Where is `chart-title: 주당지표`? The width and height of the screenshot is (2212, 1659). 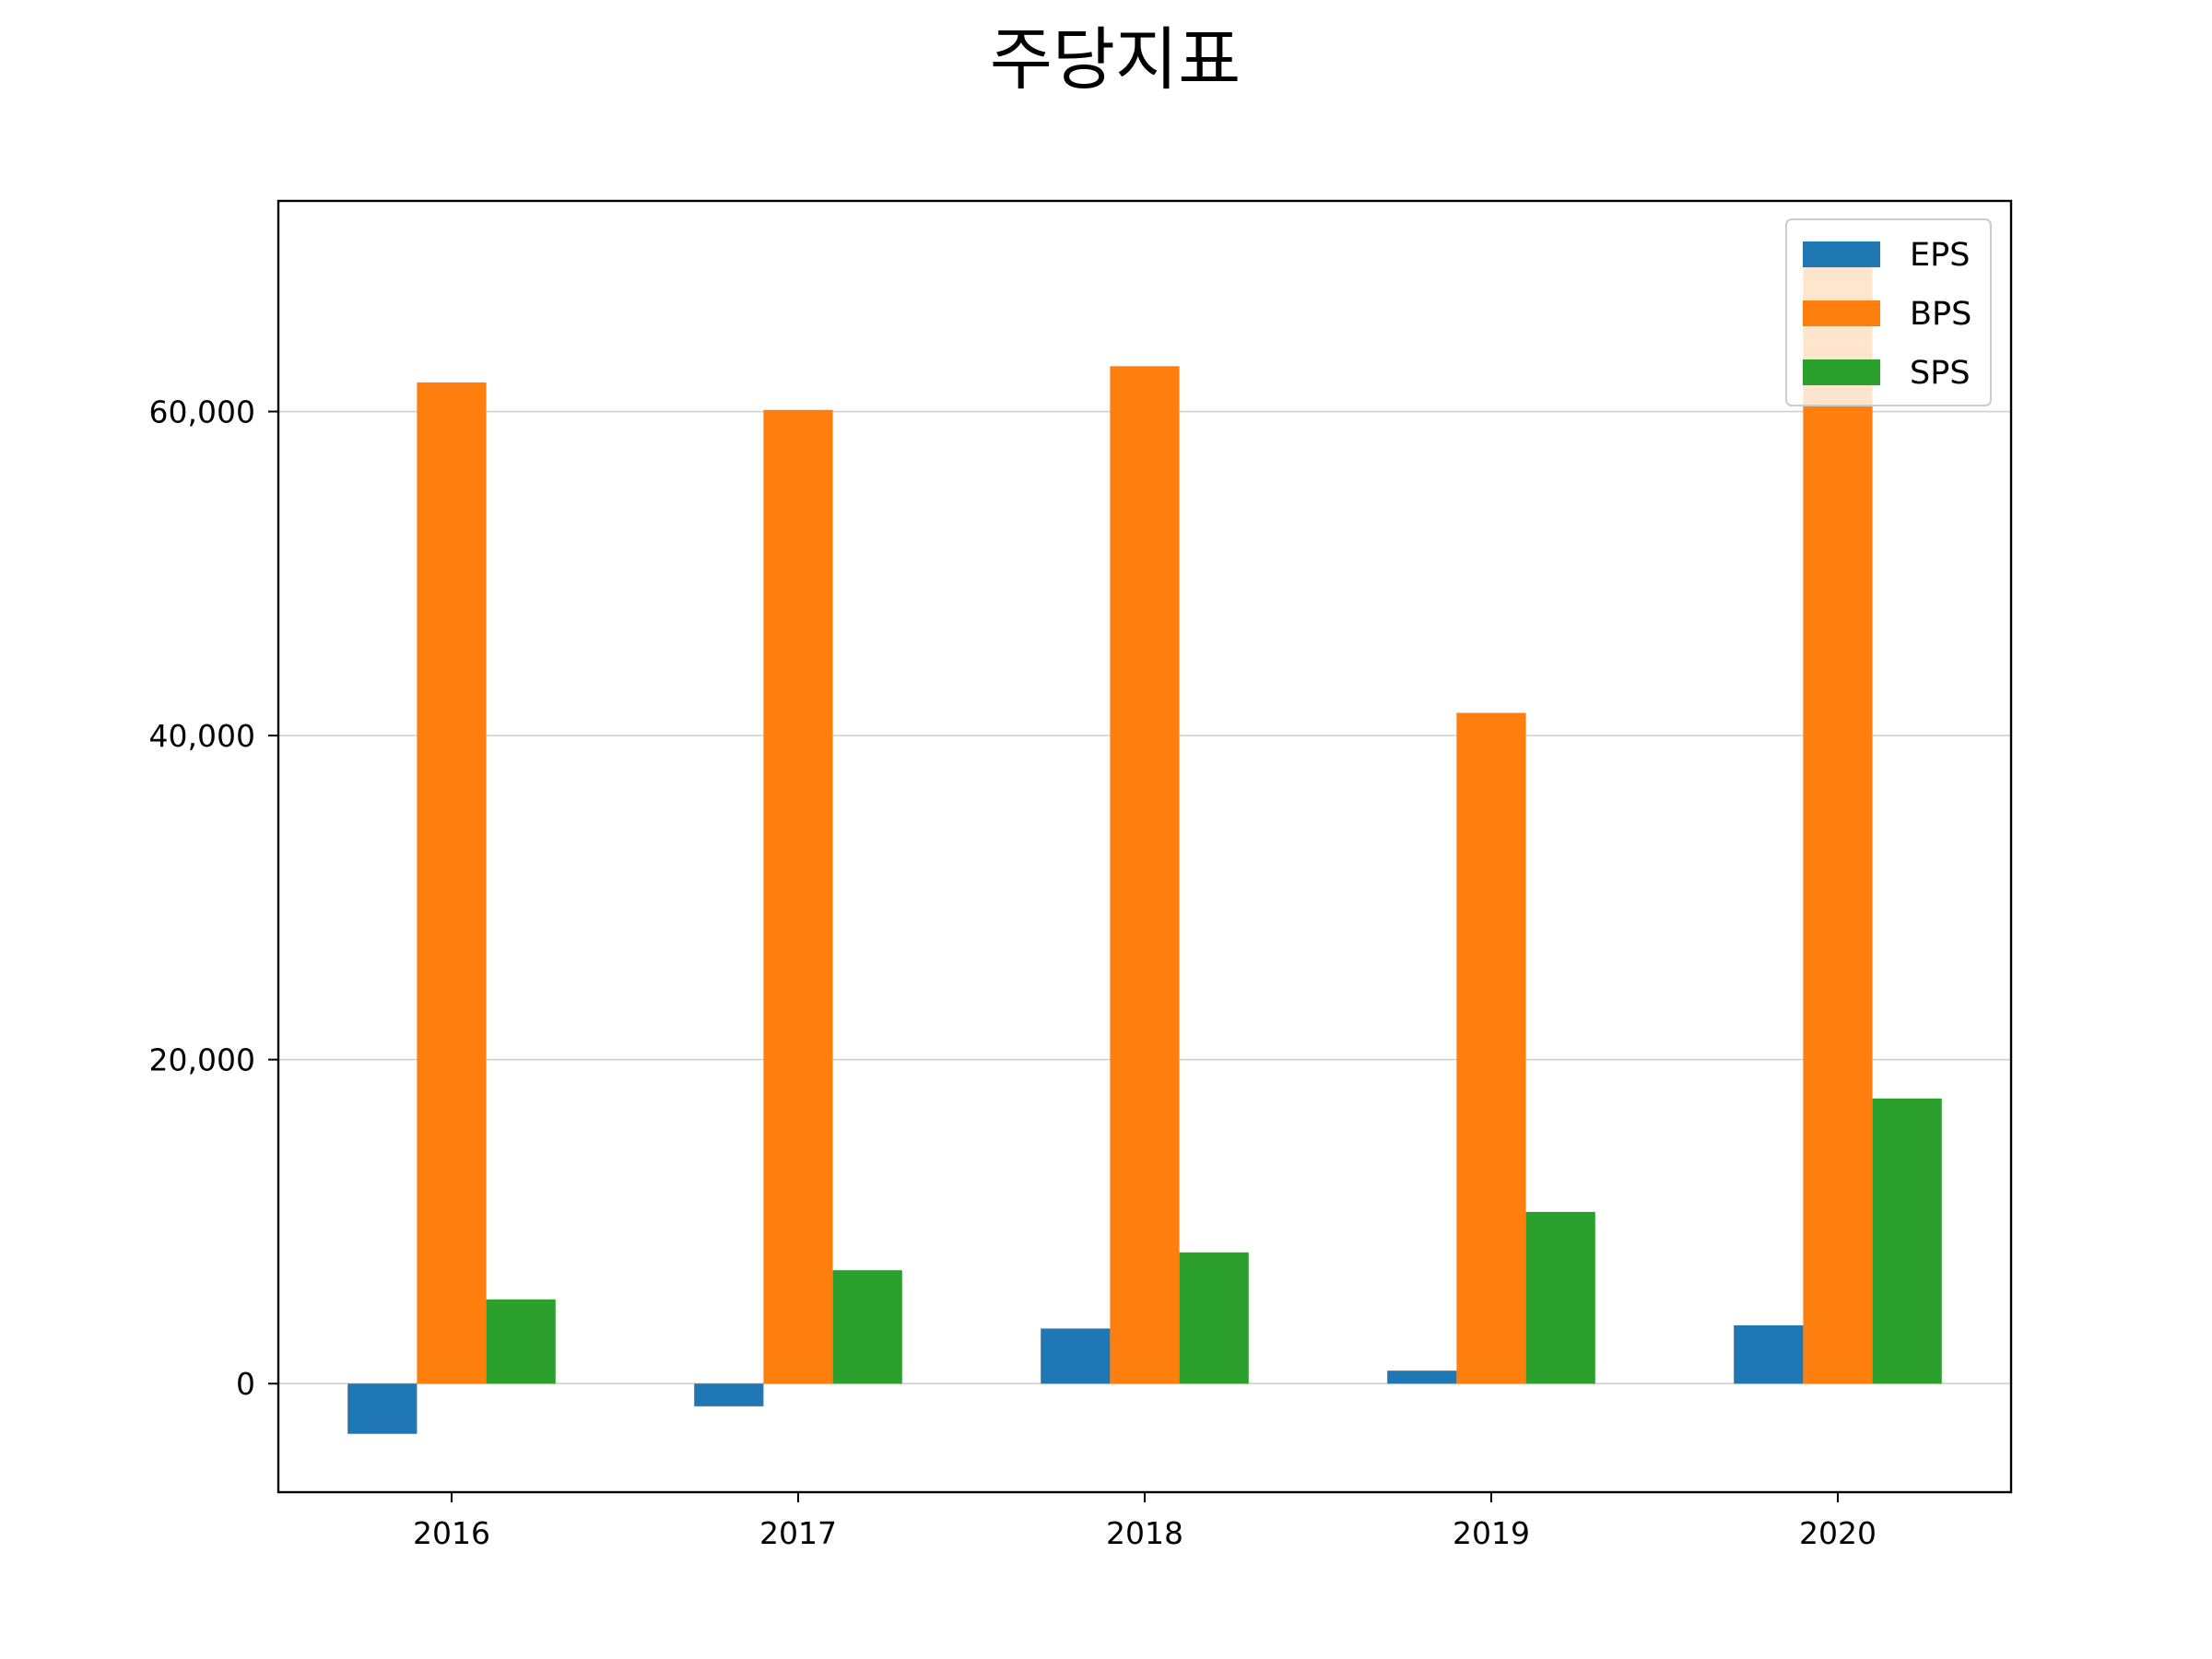
chart-title: 주당지표 is located at coordinates (1115, 60).